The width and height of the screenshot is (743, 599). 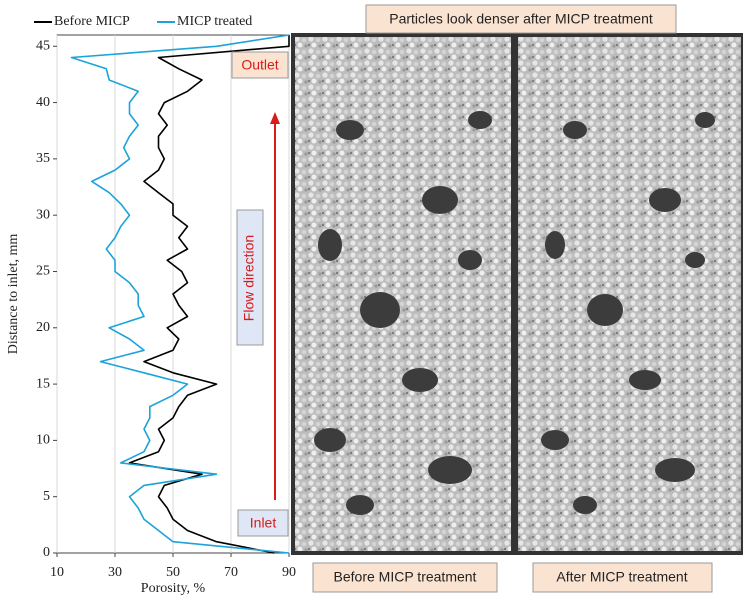 What do you see at coordinates (43, 214) in the screenshot?
I see `y-tick-label: 30` at bounding box center [43, 214].